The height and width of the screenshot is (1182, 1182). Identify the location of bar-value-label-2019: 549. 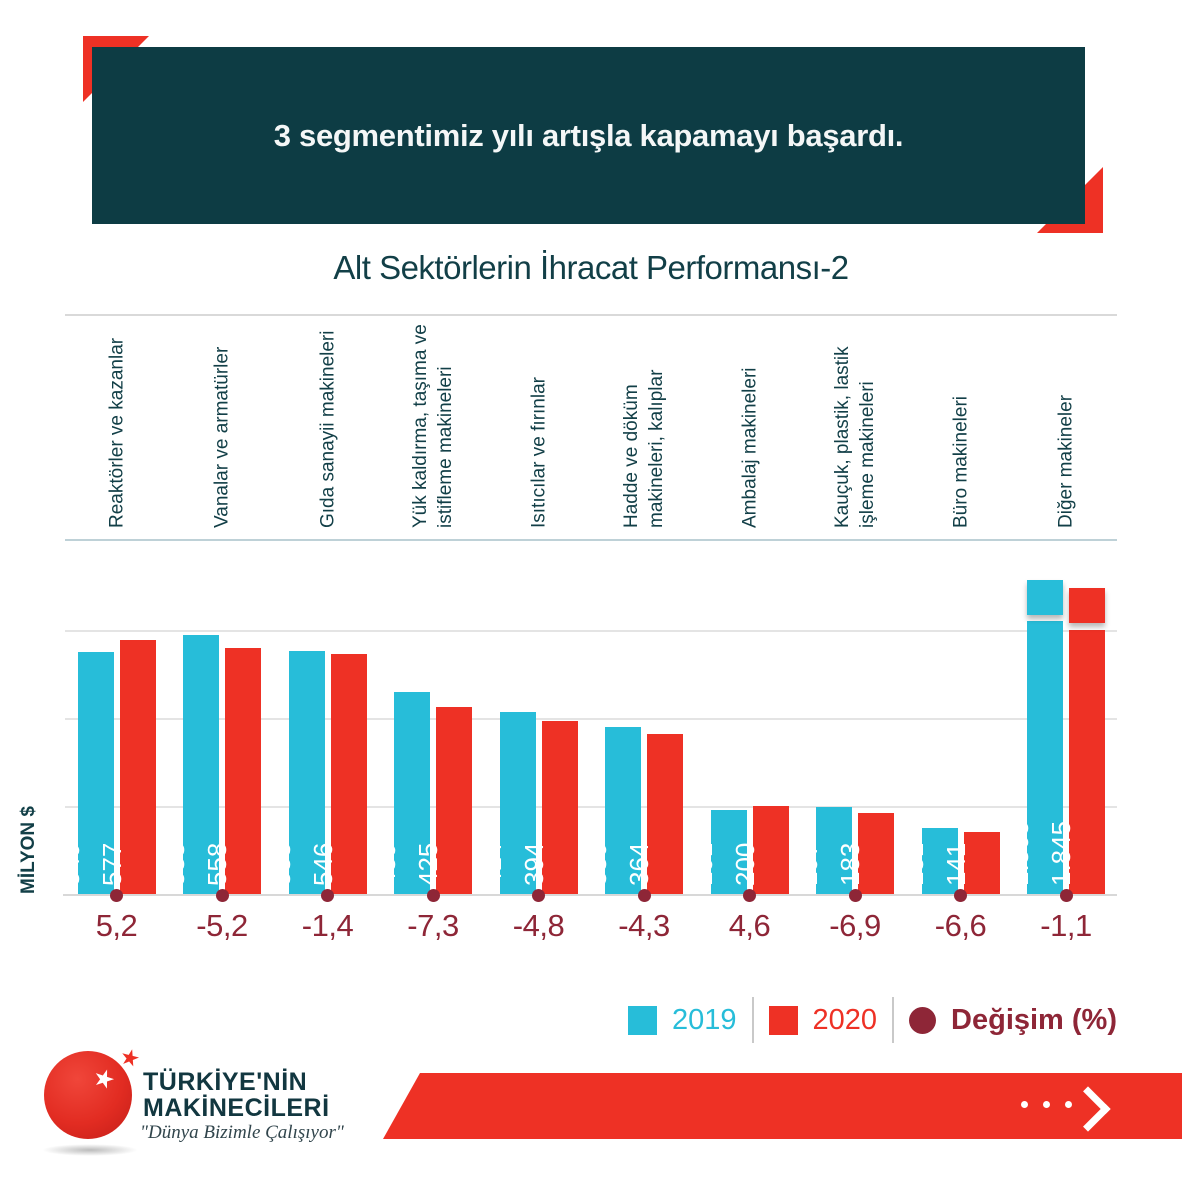
(69, 864).